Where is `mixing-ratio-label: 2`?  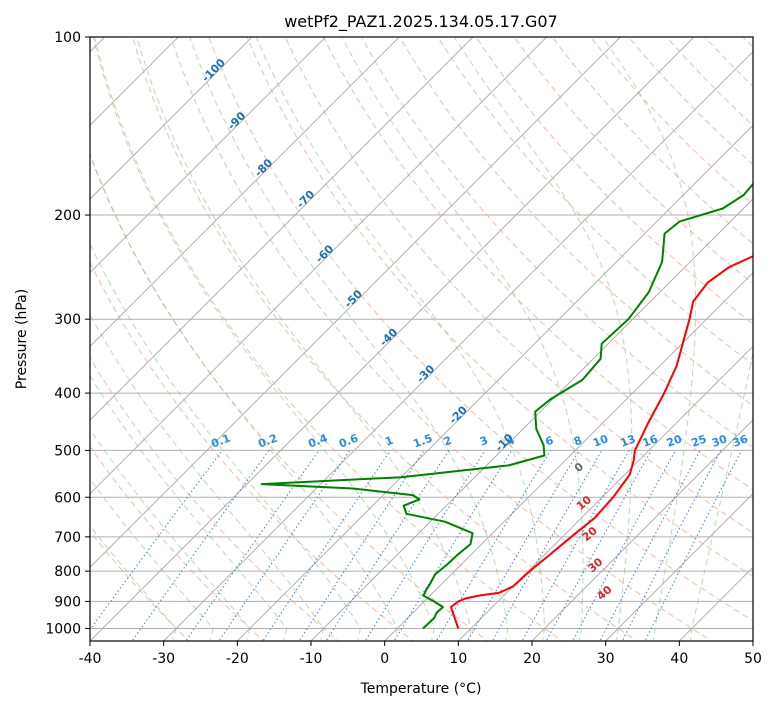
mixing-ratio-label: 2 is located at coordinates (448, 441).